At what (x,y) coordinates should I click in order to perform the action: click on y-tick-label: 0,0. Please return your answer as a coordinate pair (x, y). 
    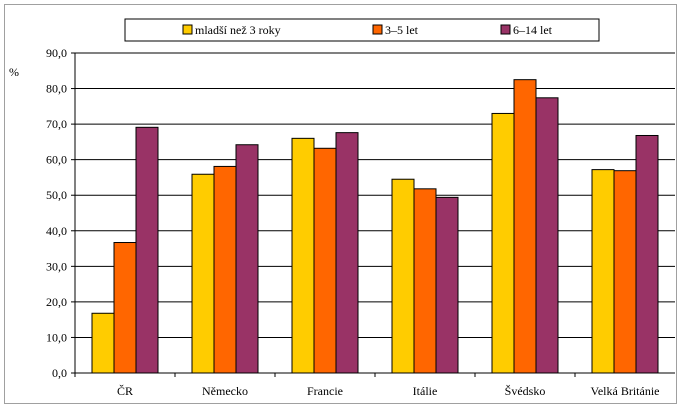
    Looking at the image, I should click on (59, 373).